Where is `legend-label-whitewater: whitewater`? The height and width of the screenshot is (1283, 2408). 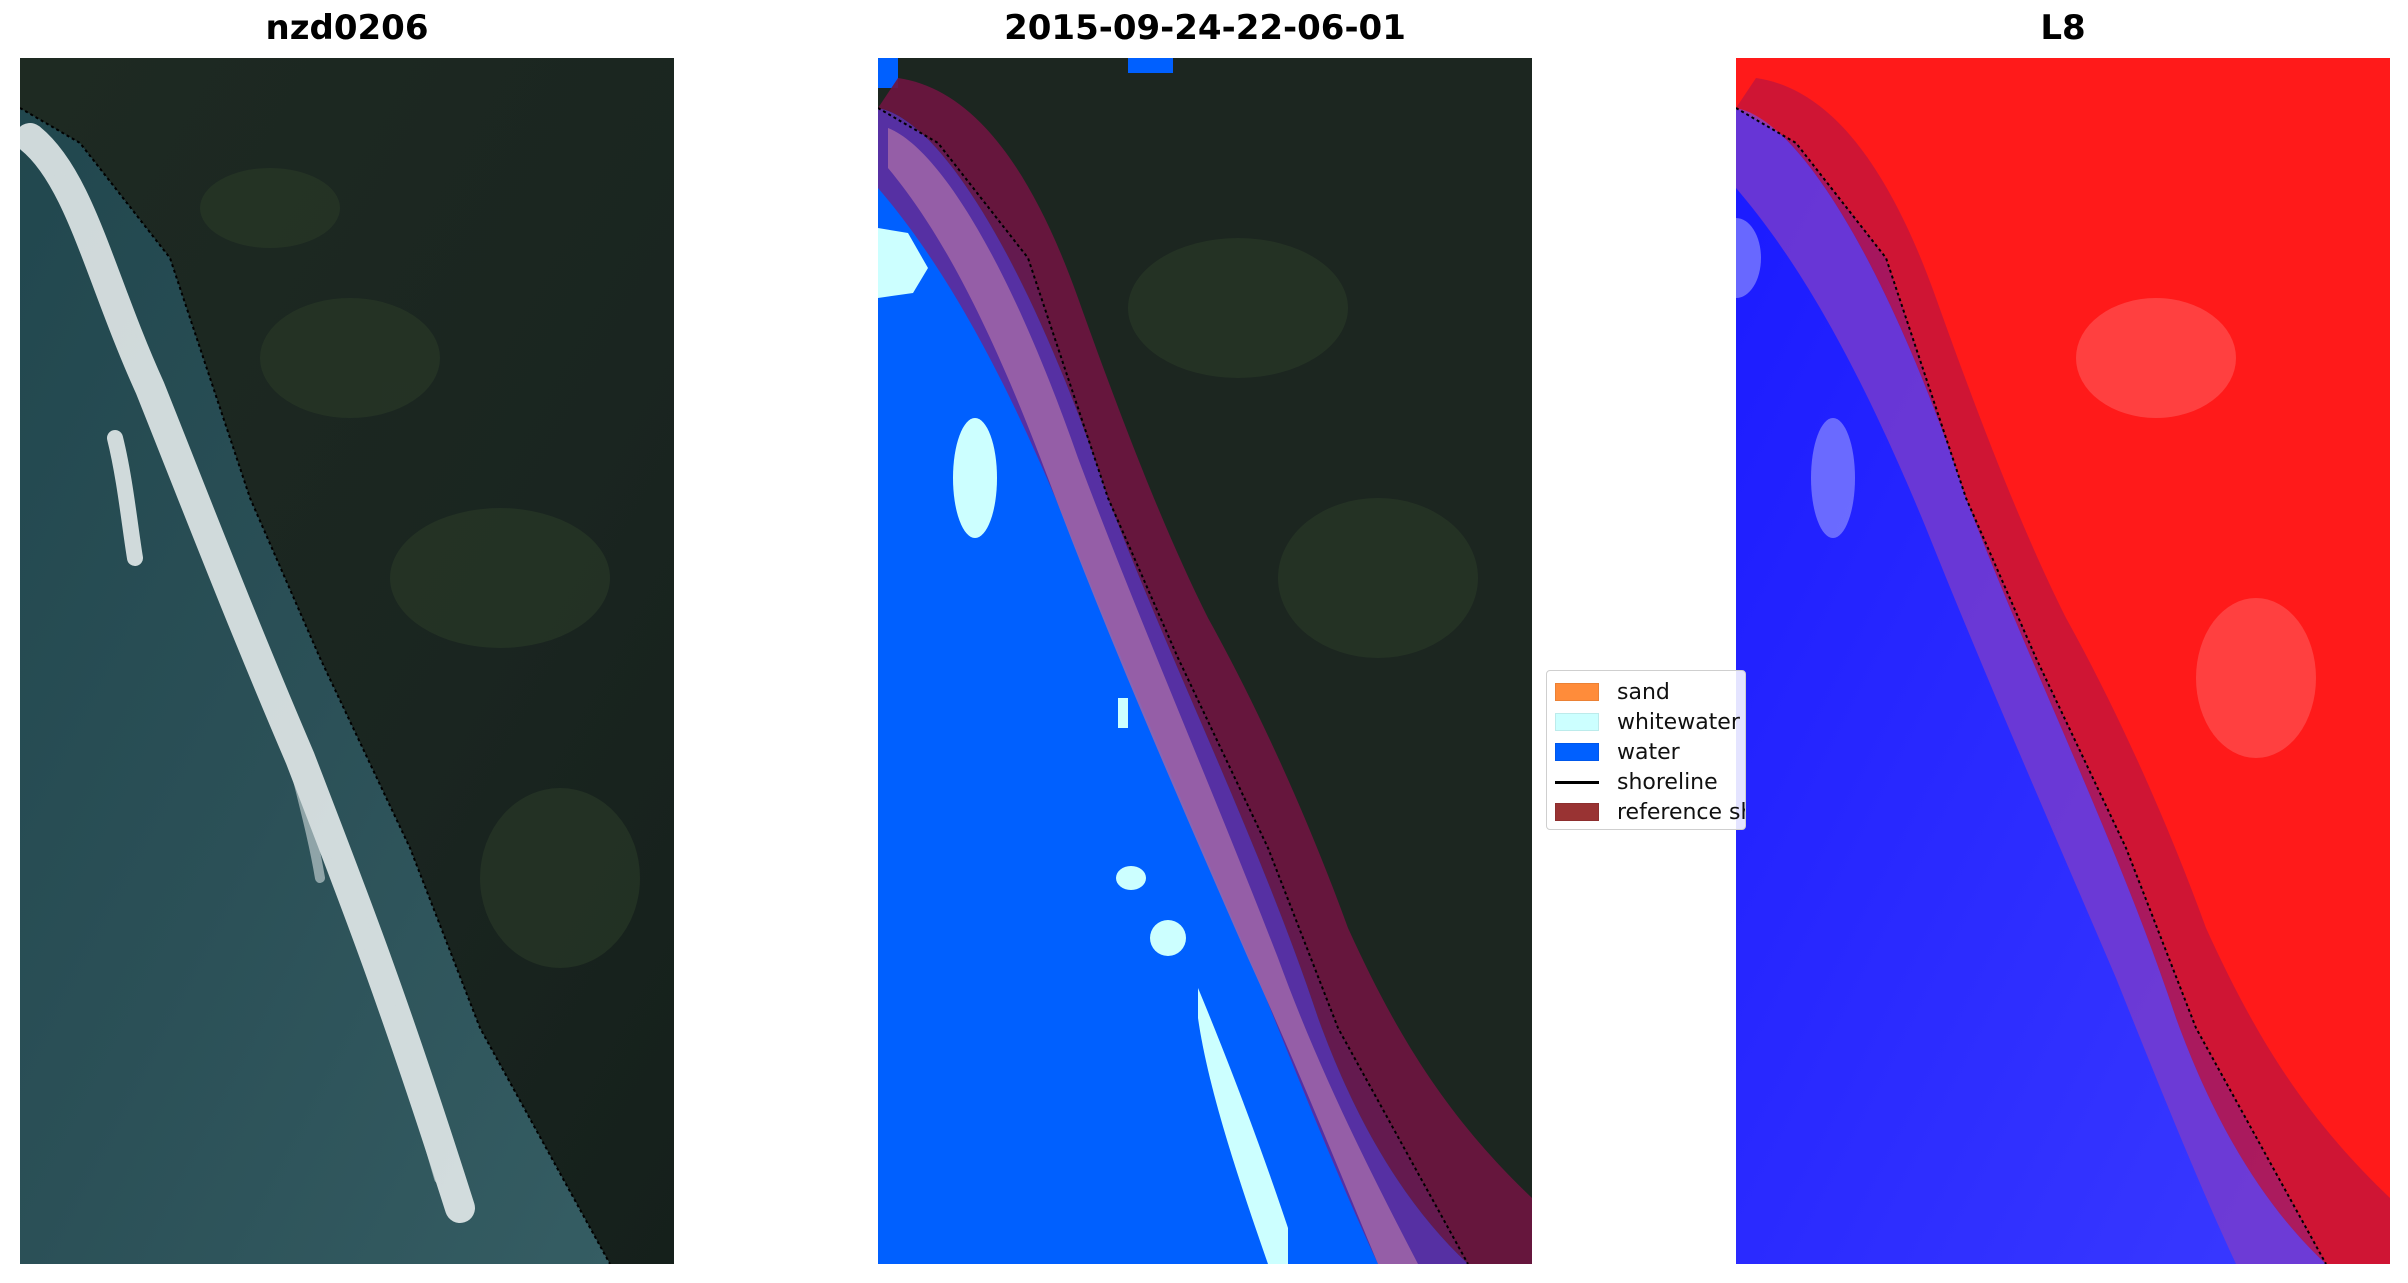 legend-label-whitewater: whitewater is located at coordinates (1678, 722).